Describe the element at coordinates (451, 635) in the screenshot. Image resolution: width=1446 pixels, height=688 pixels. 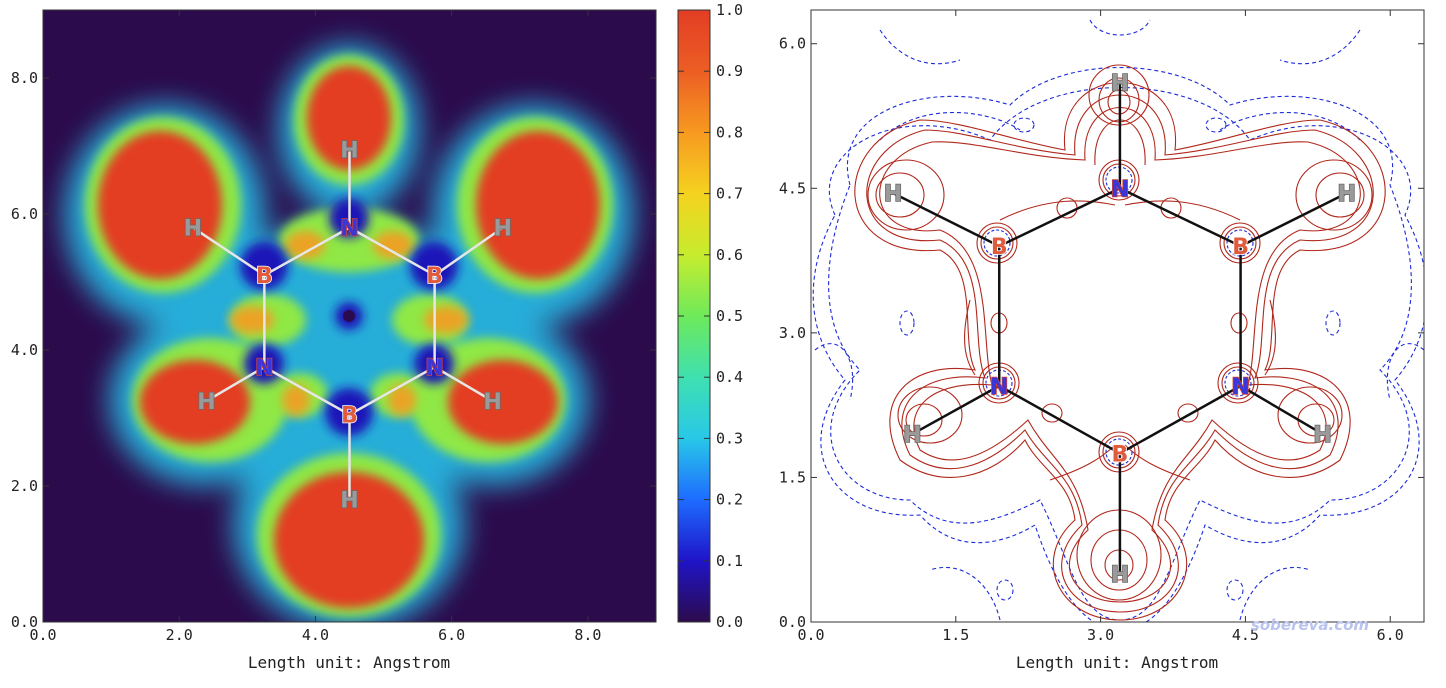
I see `heatmap-x-tick-label: 6.0` at that location.